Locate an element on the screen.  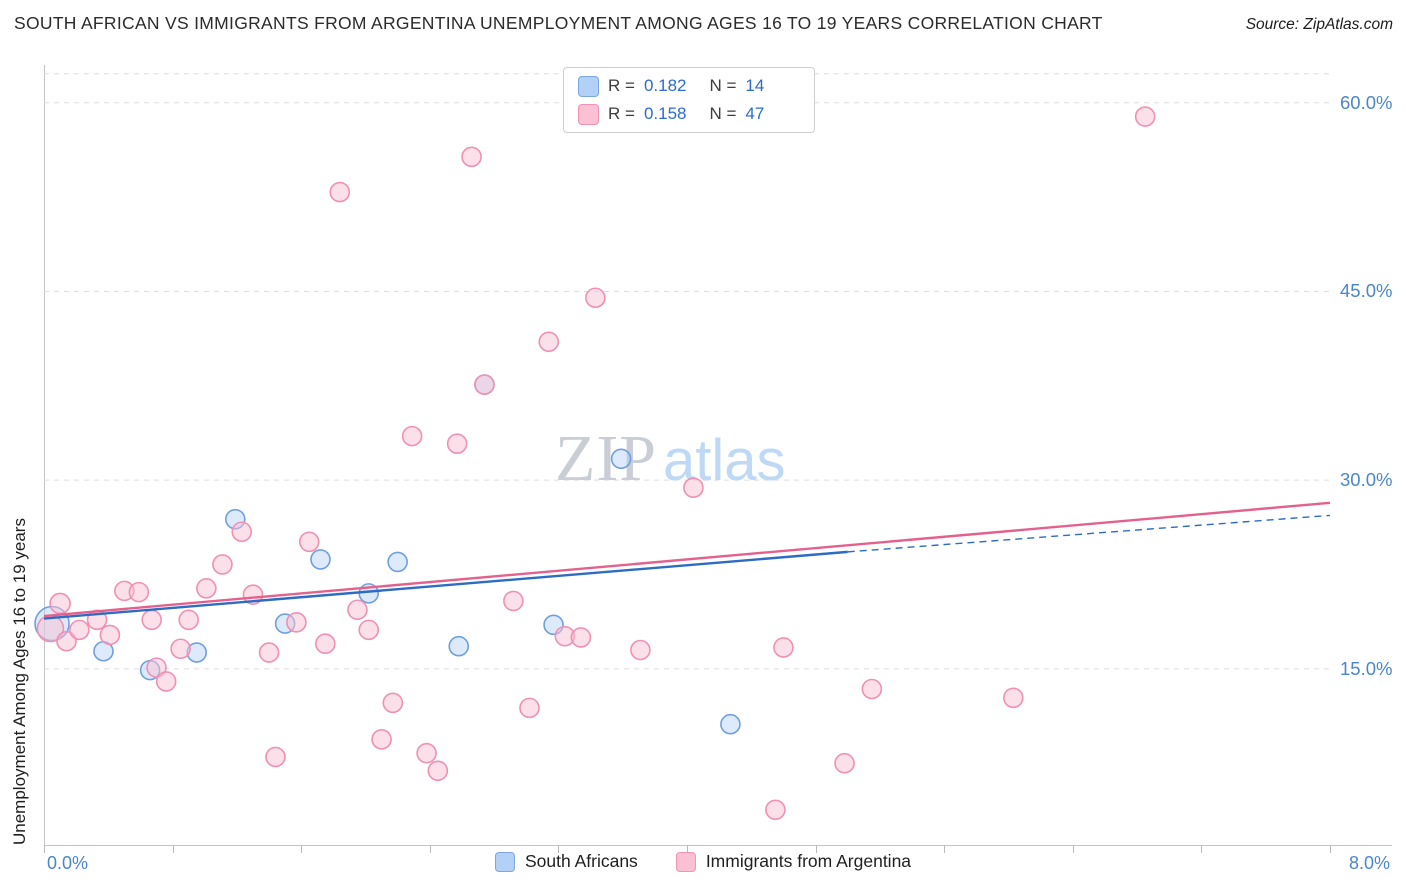
legend-item-south-africans: South Africans is located at coordinates (566, 861).